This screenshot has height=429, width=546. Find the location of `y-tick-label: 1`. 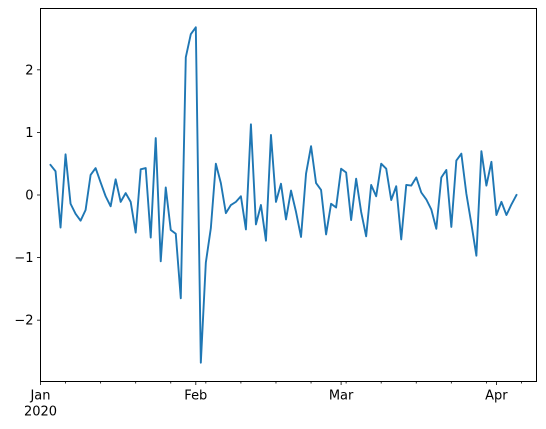

y-tick-label: 1 is located at coordinates (29, 133).